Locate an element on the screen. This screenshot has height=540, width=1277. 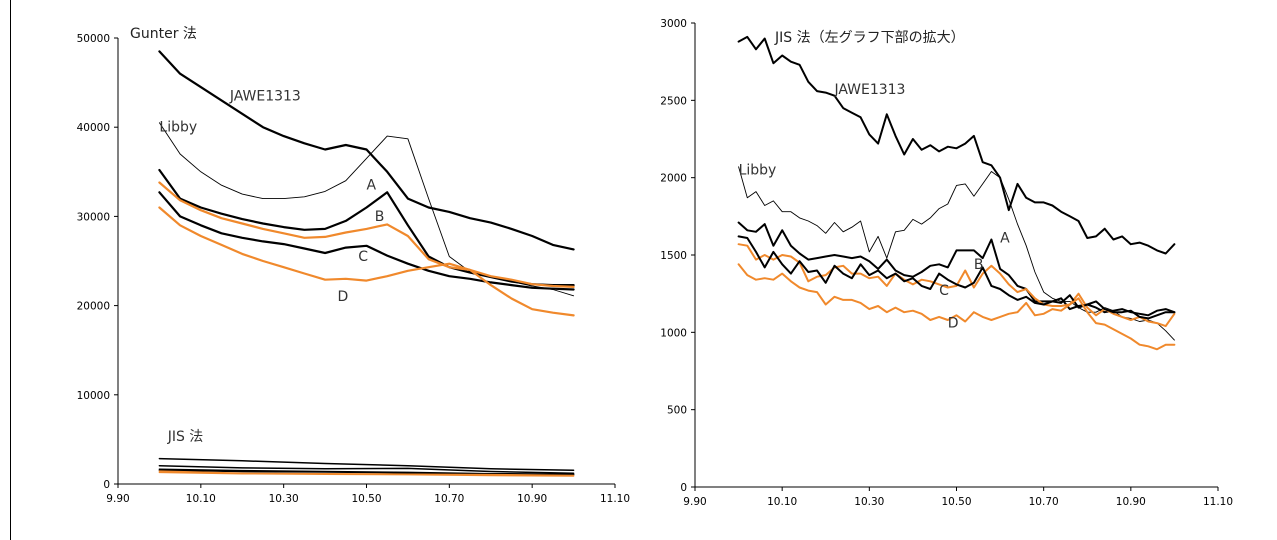
y-tick-label: 2000 is located at coordinates (673, 179).